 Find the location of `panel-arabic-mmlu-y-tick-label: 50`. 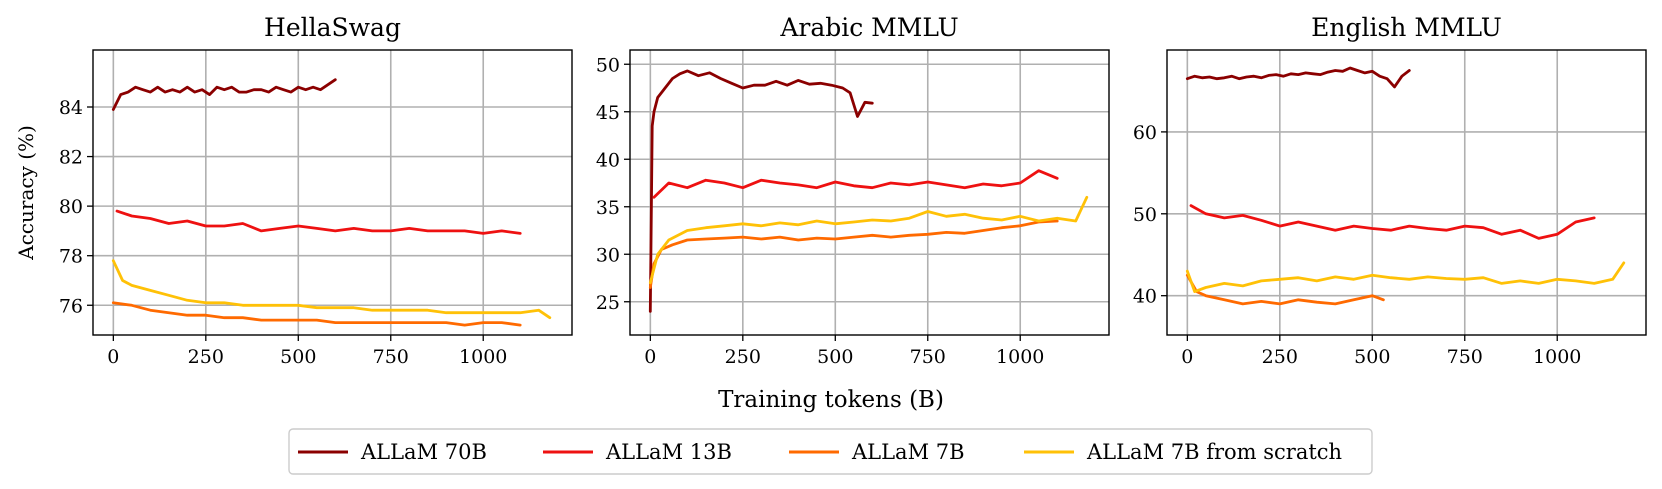

panel-arabic-mmlu-y-tick-label: 50 is located at coordinates (608, 65).